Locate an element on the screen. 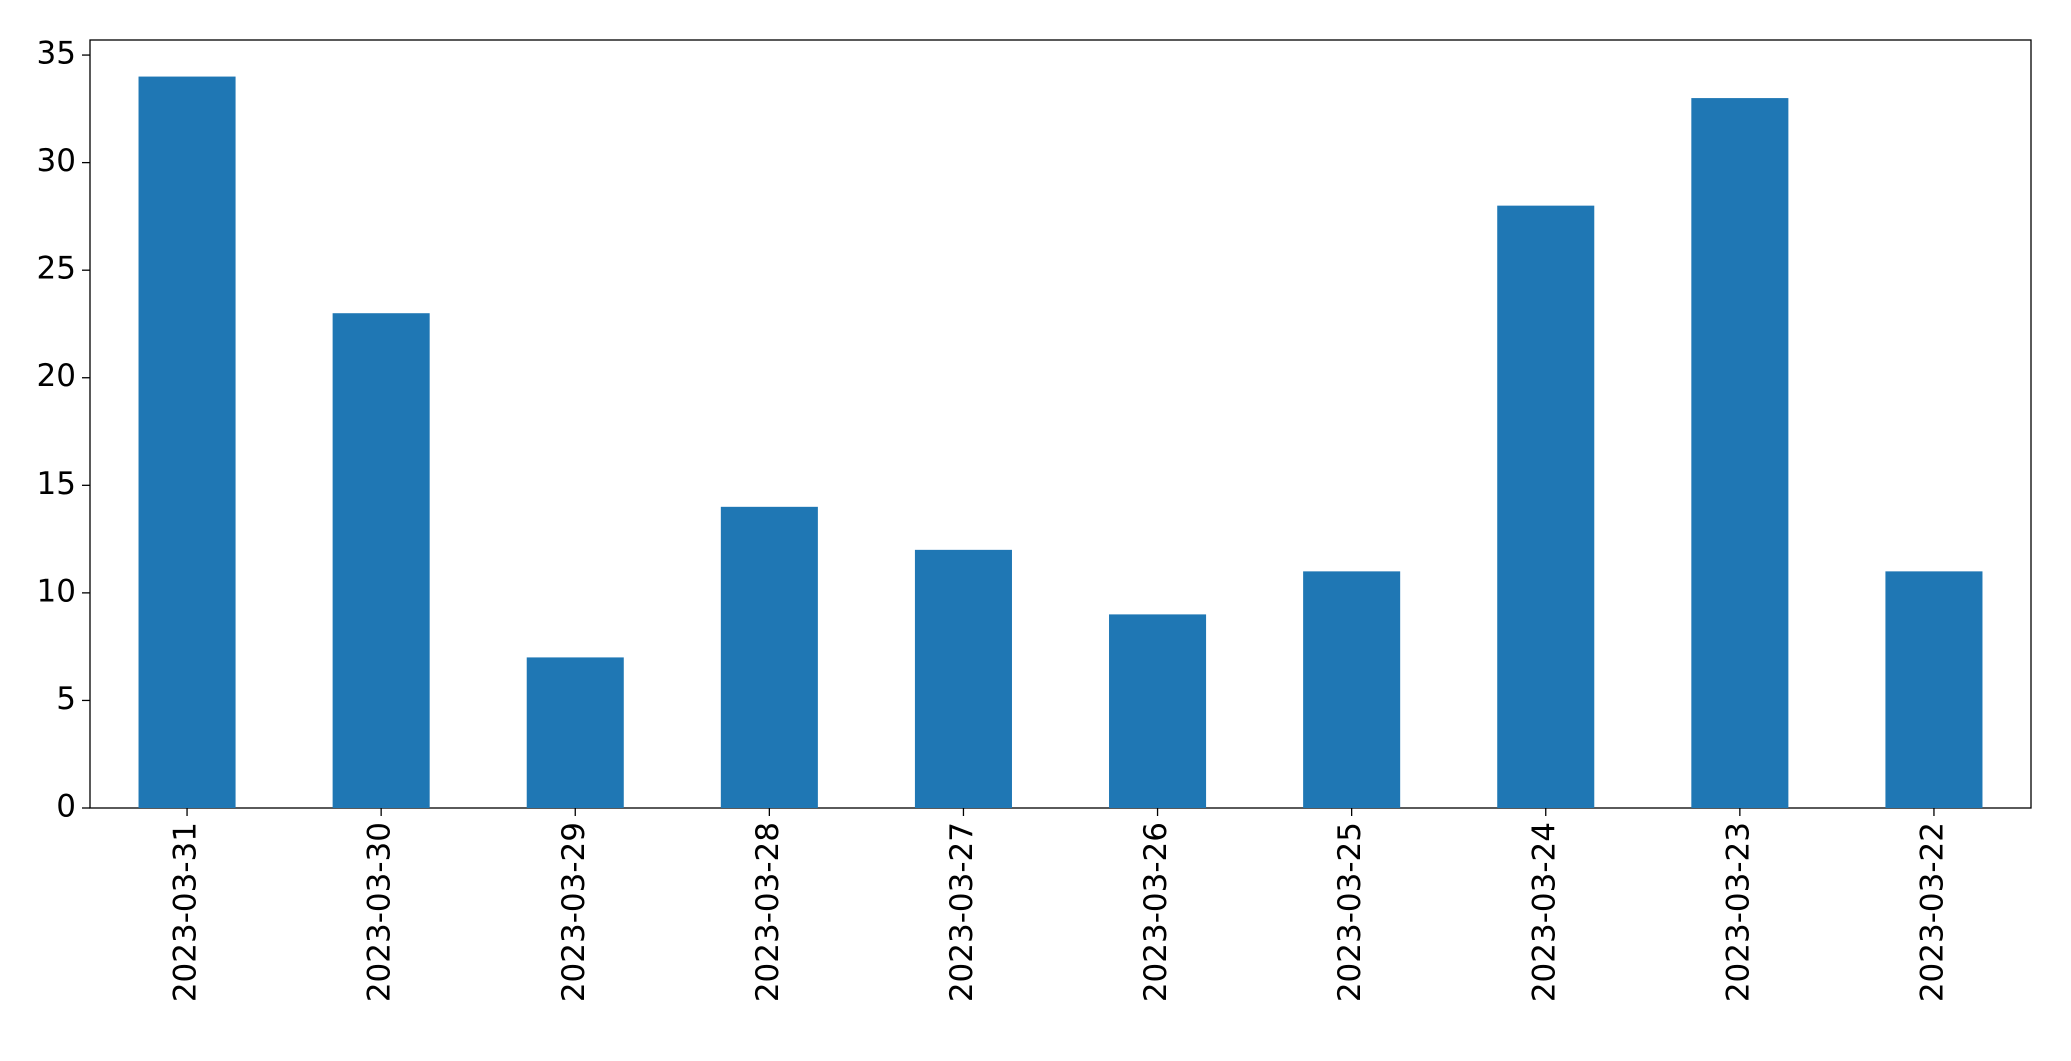 The height and width of the screenshot is (1061, 2071). x-tick-label: 2023-03-24 is located at coordinates (1544, 912).